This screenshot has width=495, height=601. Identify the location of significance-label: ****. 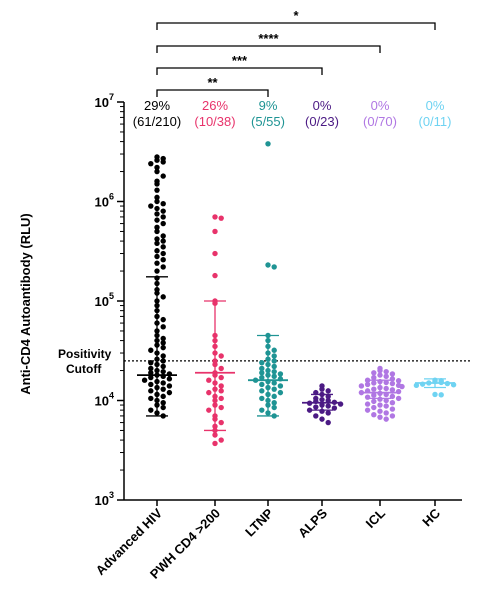
(268, 38).